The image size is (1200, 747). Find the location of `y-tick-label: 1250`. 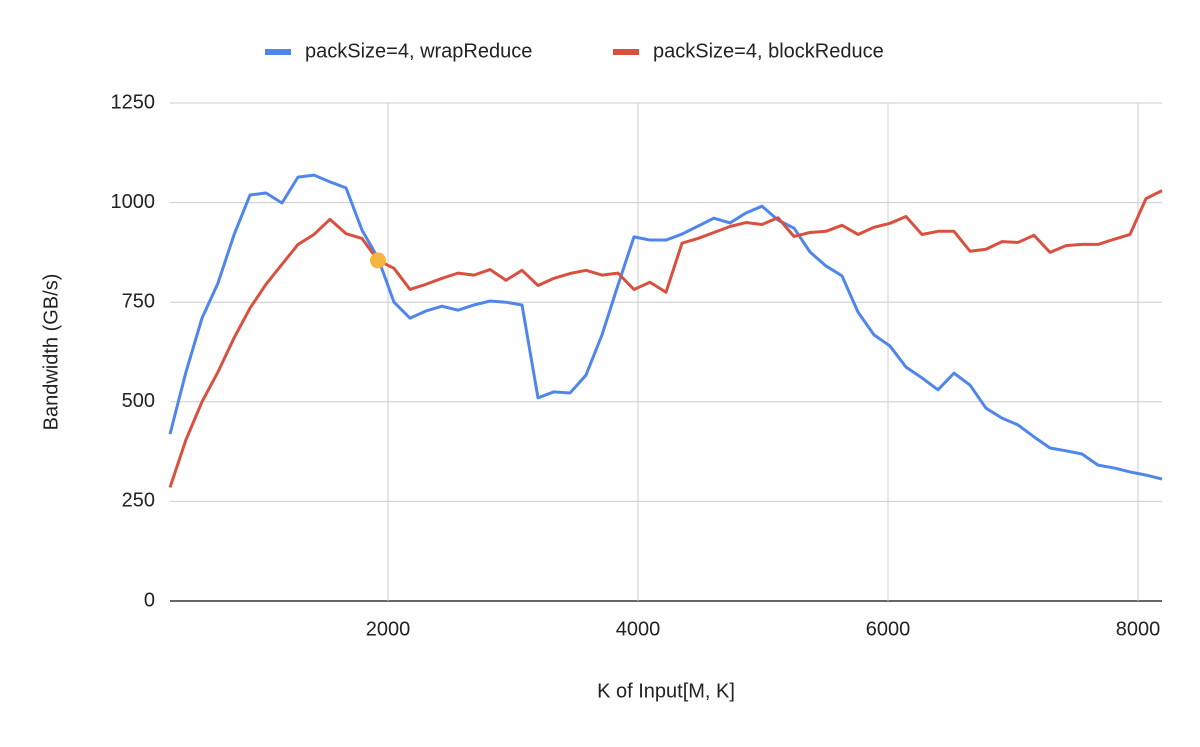

y-tick-label: 1250 is located at coordinates (133, 102).